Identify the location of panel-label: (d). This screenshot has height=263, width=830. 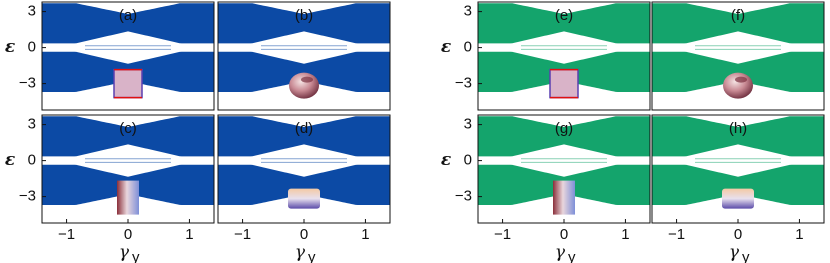
(304, 128).